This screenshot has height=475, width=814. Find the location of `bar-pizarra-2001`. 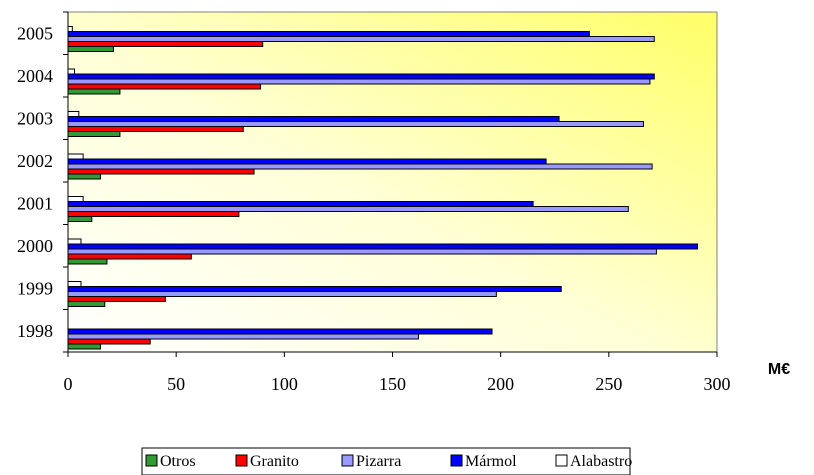

bar-pizarra-2001 is located at coordinates (348, 209).